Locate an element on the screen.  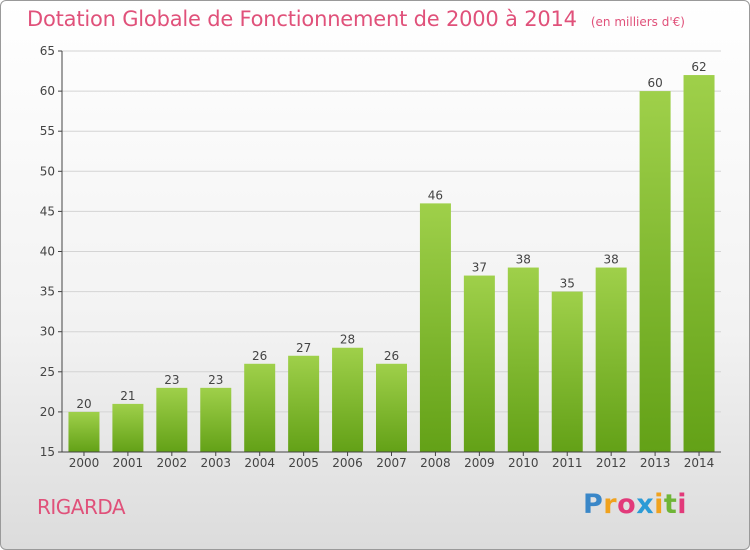
data-label: 35 is located at coordinates (567, 284).